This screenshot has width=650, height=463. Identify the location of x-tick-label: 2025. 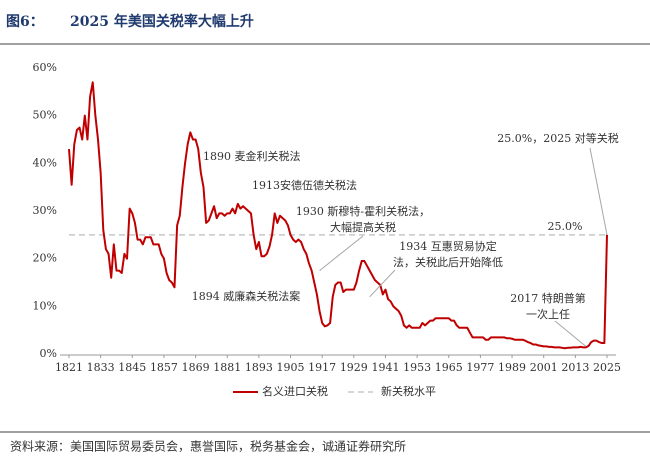
(607, 367).